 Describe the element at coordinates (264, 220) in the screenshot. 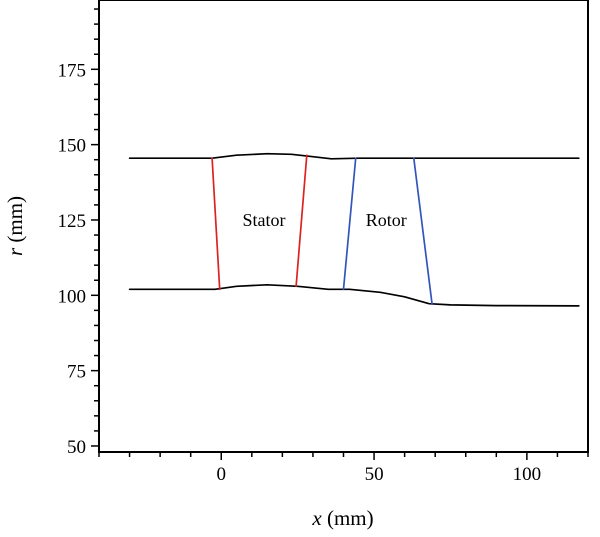

I see `annotation-stator: Stator` at that location.